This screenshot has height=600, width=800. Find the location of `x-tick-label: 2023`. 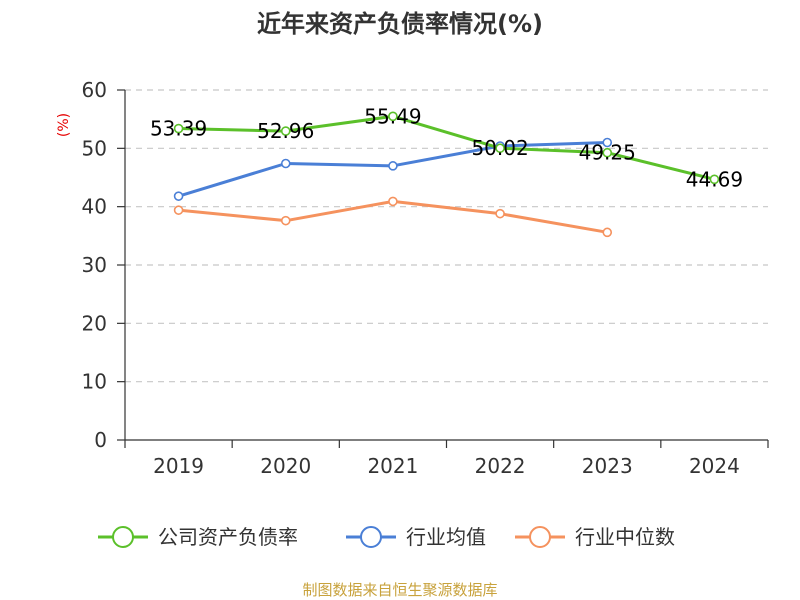

x-tick-label: 2023 is located at coordinates (607, 466).